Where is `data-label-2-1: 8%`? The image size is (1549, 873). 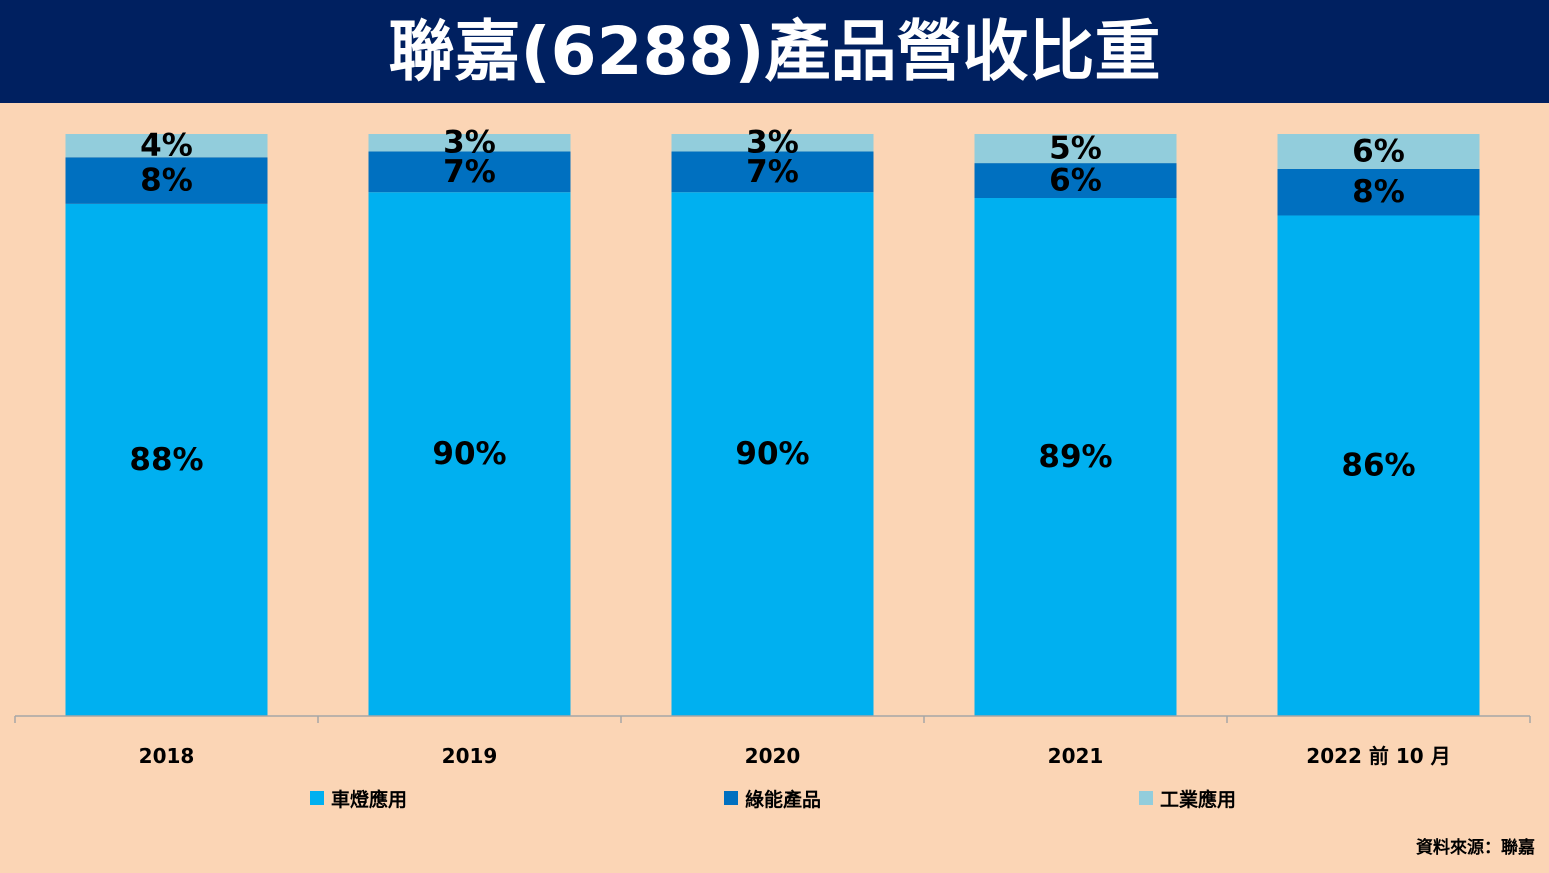
data-label-2-1: 8% is located at coordinates (166, 181).